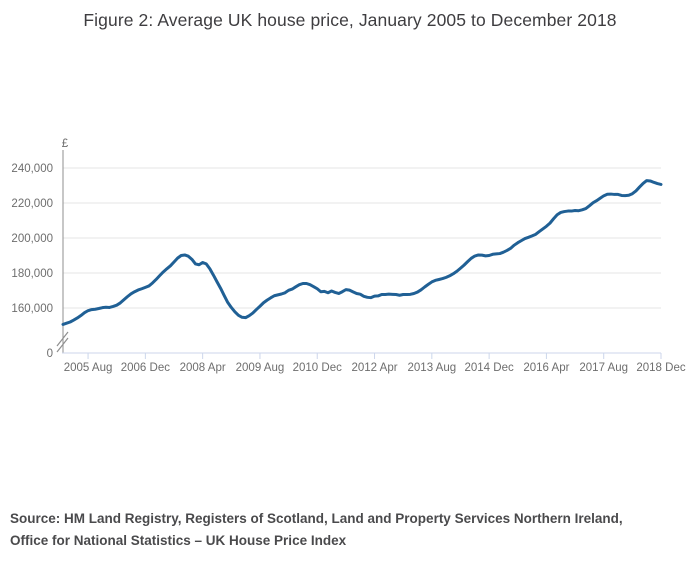 The height and width of the screenshot is (574, 700). Describe the element at coordinates (50, 354) in the screenshot. I see `y-zero-label: 0` at that location.